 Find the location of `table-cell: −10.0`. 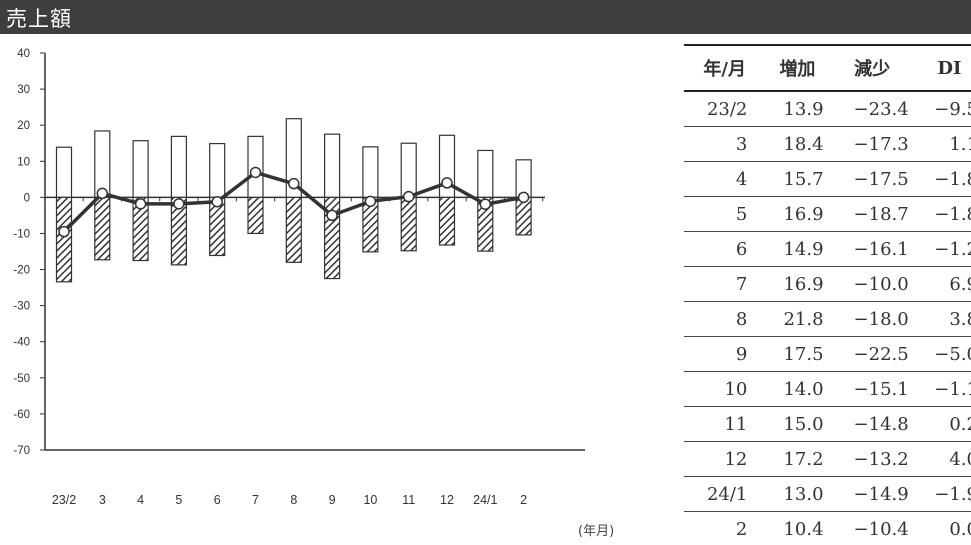

table-cell: −10.0 is located at coordinates (872, 284).